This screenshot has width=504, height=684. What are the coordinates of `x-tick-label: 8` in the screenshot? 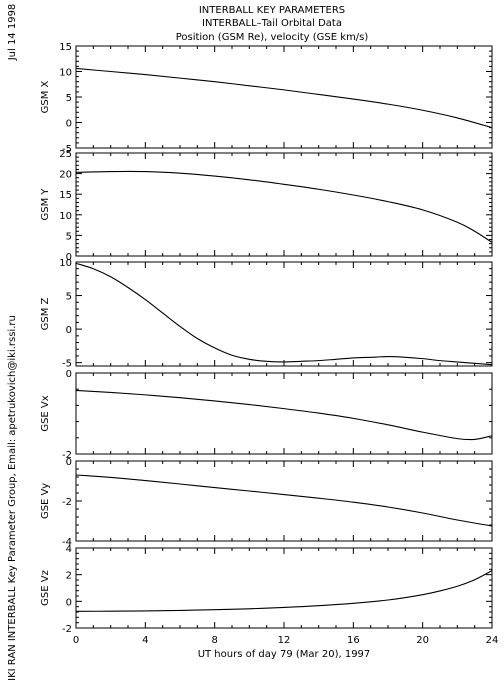 It's located at (214, 640).